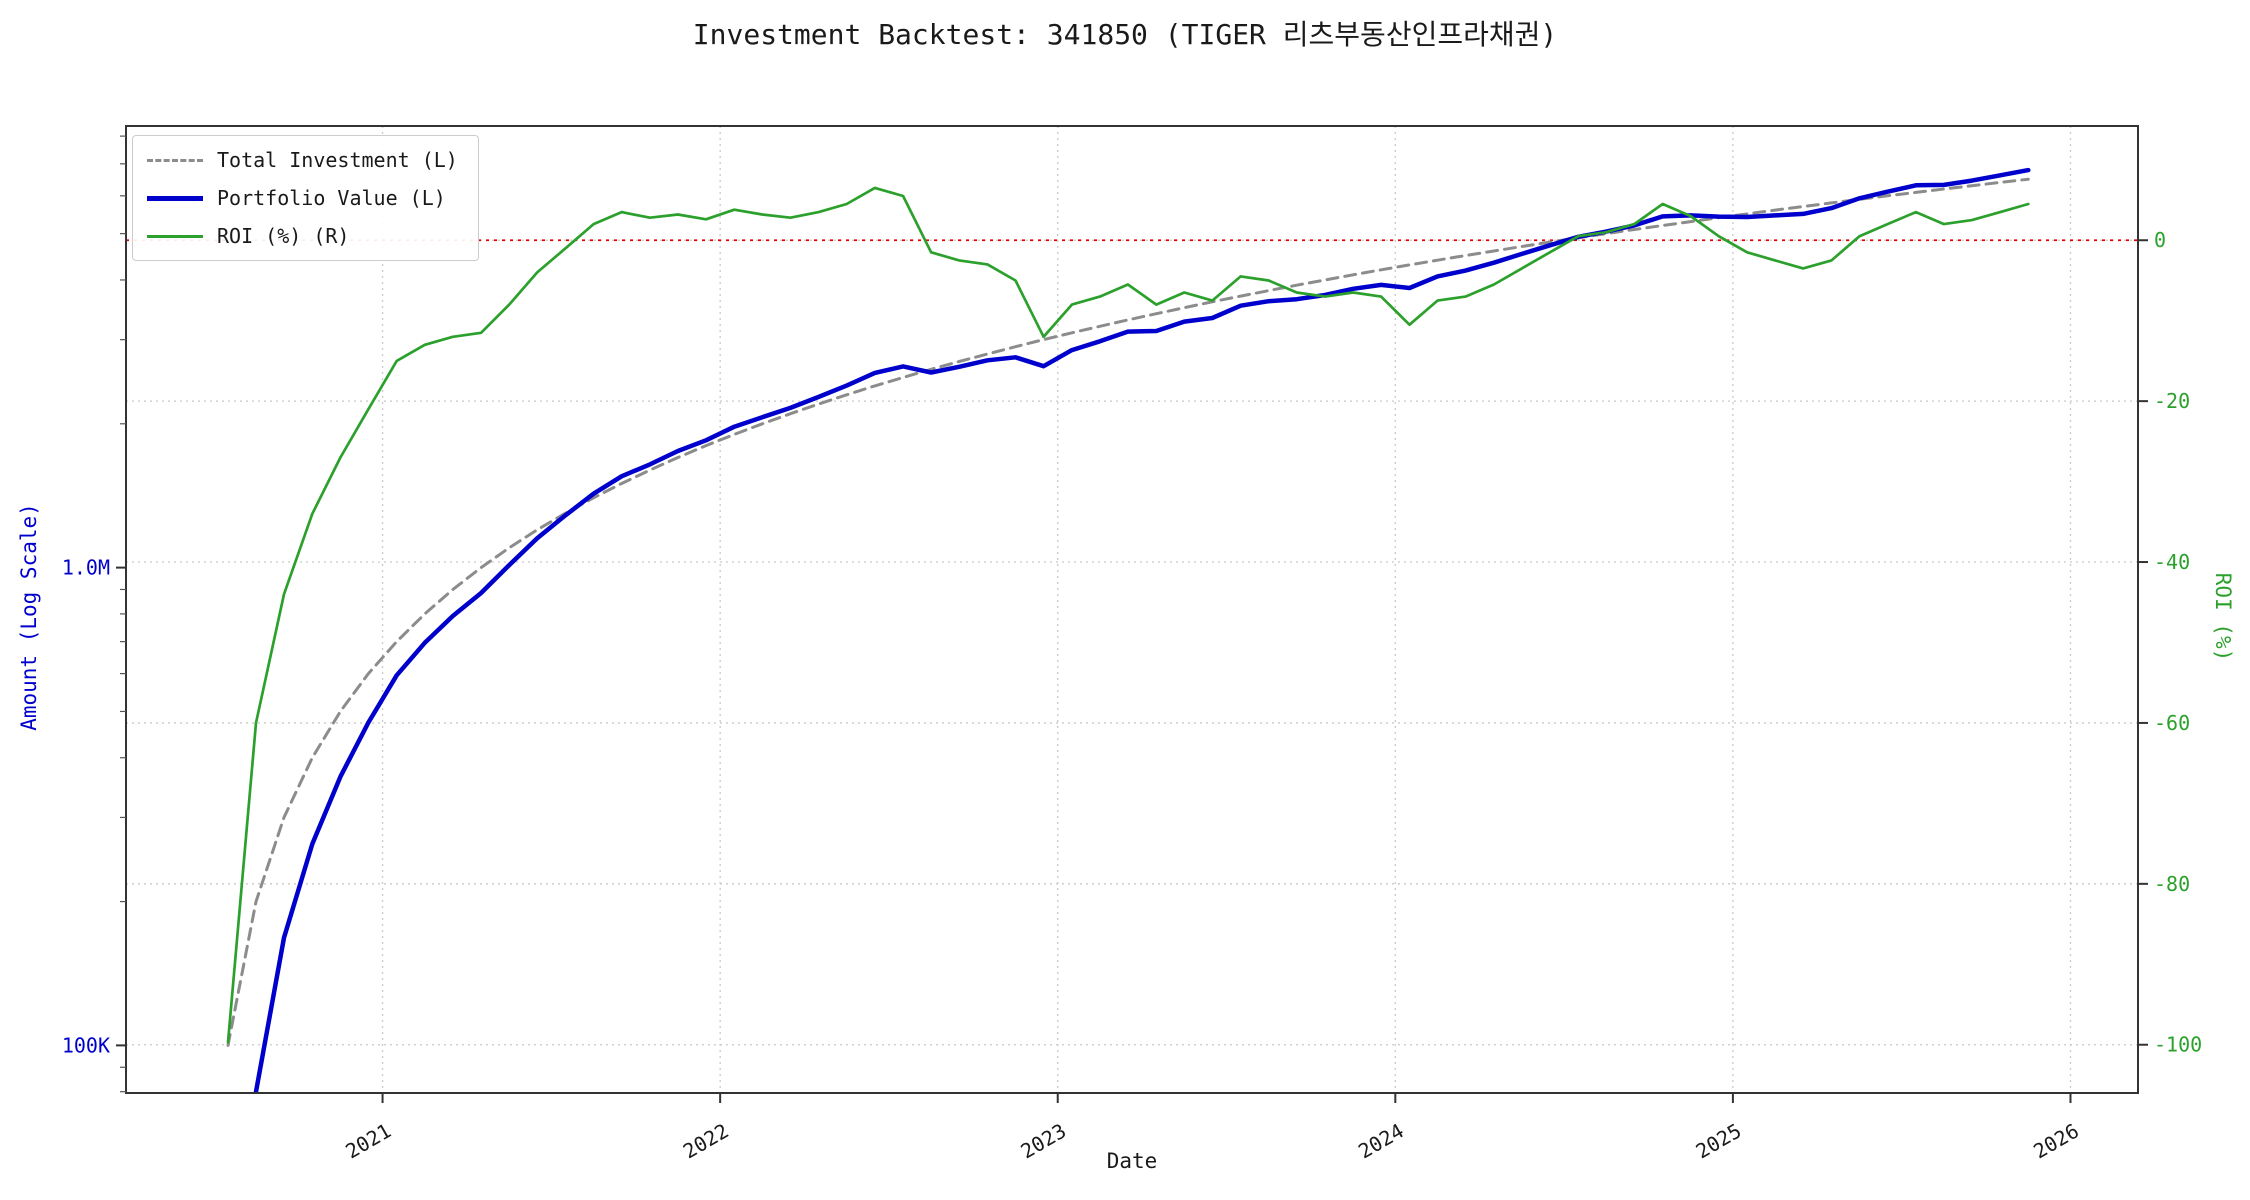  I want to click on left-tick-label: 100K, so click(86, 1045).